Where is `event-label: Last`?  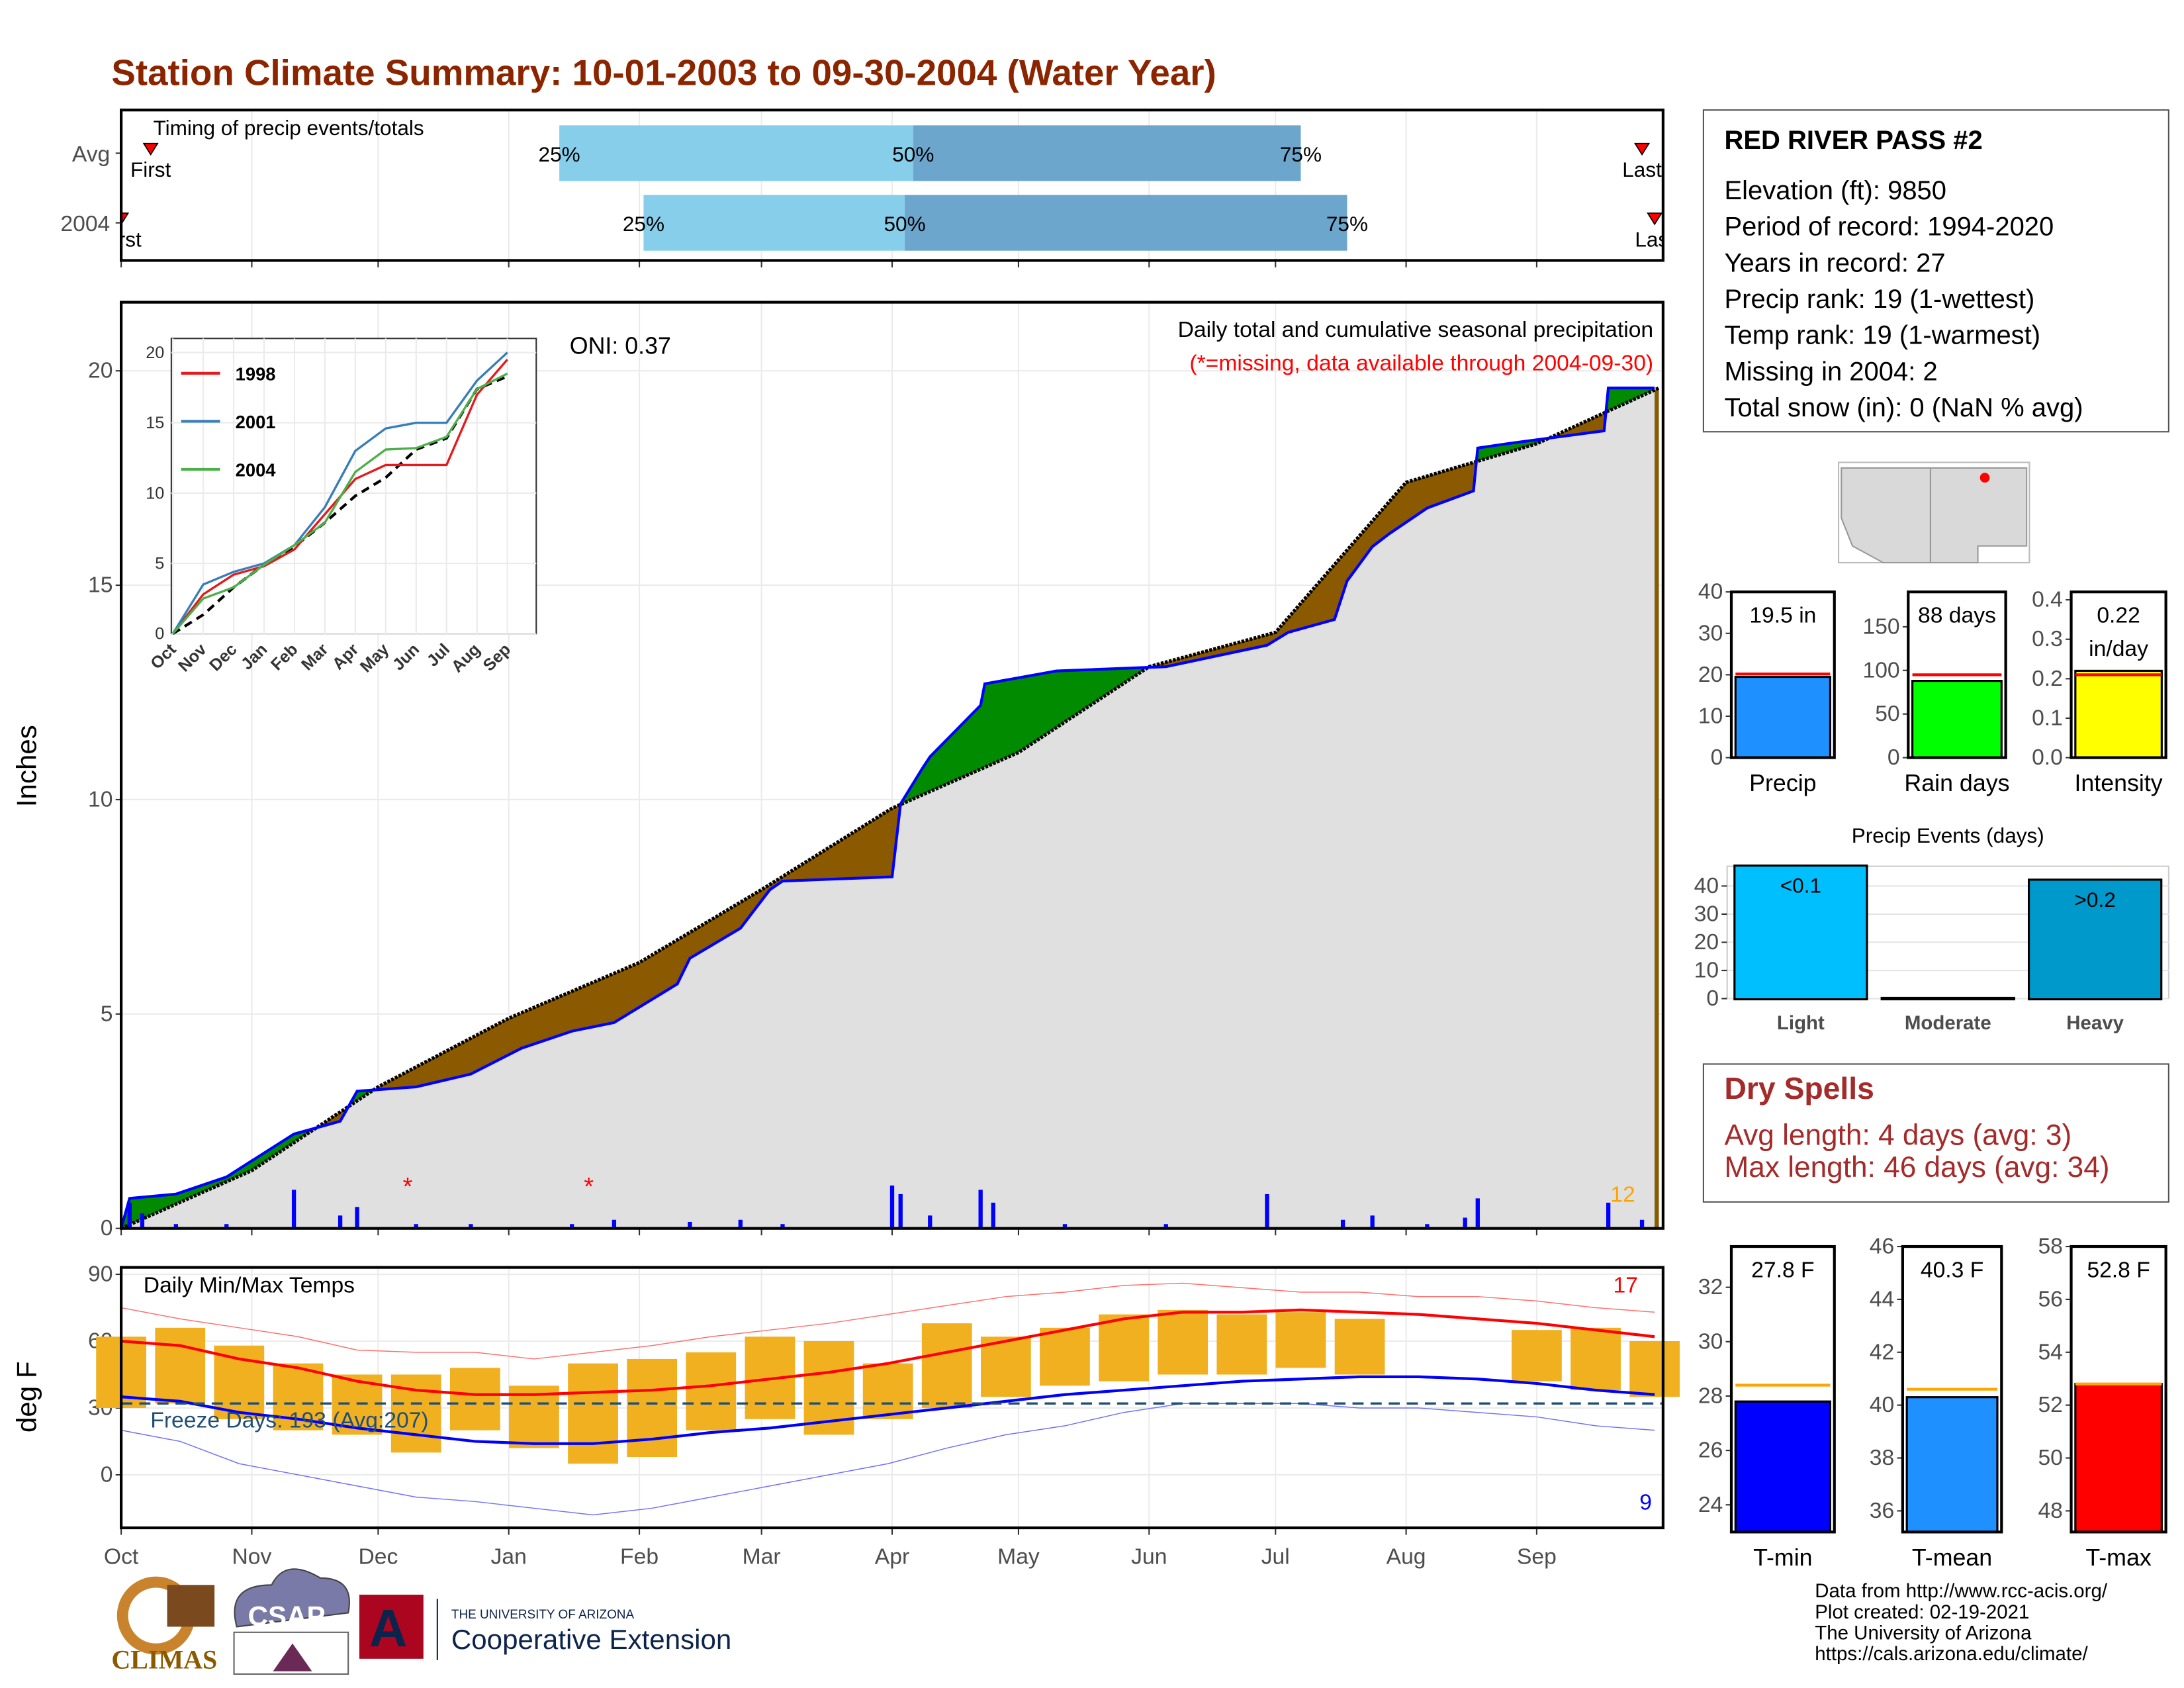 event-label: Last is located at coordinates (1642, 169).